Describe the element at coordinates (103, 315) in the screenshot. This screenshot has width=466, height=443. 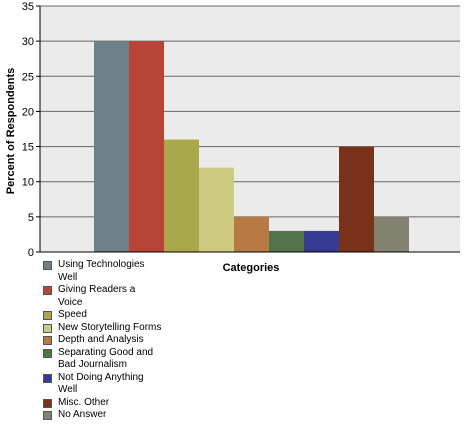
I see `legend-item: Speed` at that location.